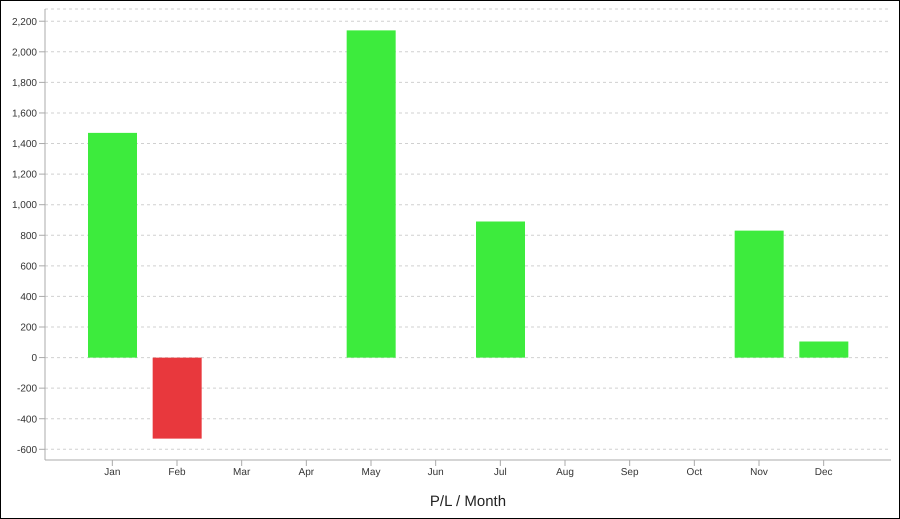  What do you see at coordinates (629, 472) in the screenshot?
I see `x-tick-label: Sep` at bounding box center [629, 472].